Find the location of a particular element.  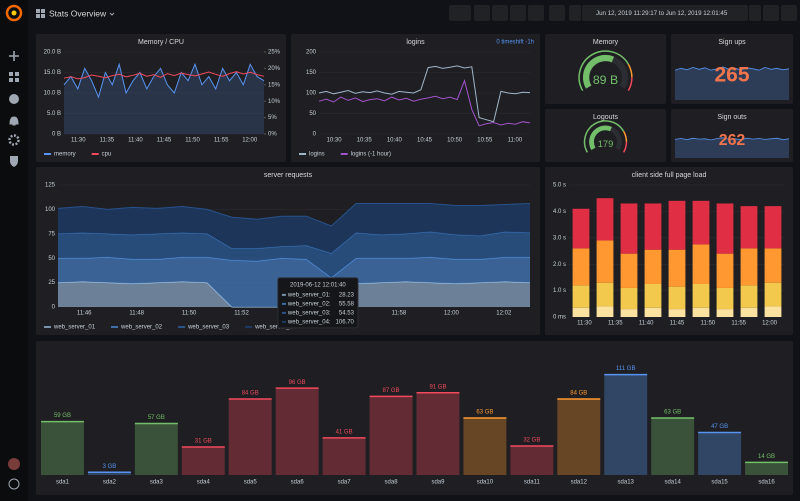

legend-label: cpu is located at coordinates (107, 155).